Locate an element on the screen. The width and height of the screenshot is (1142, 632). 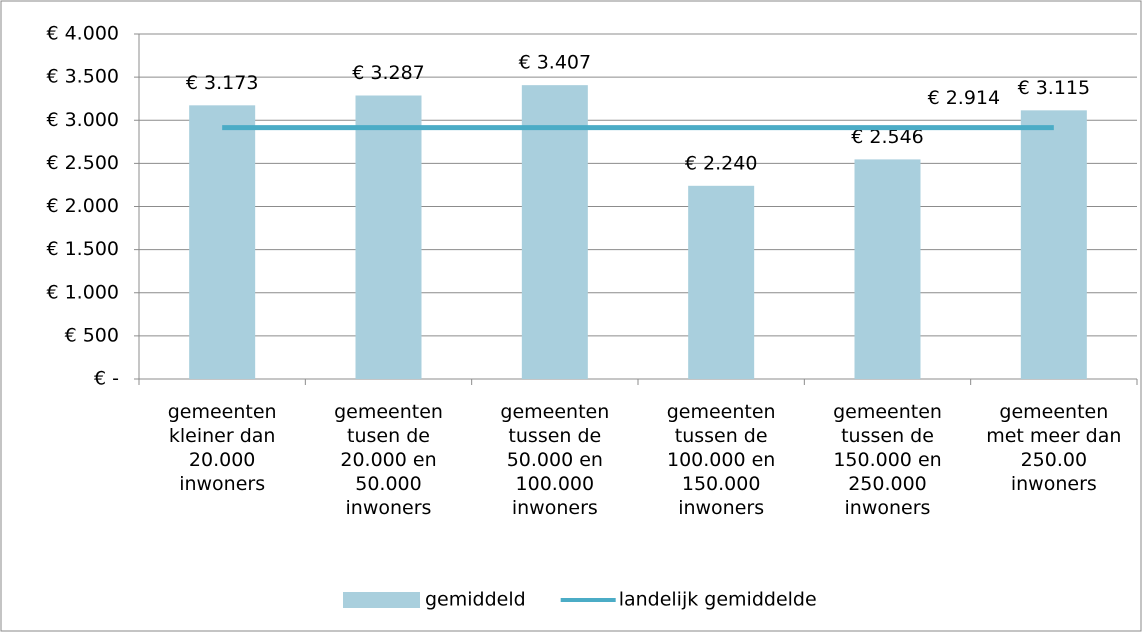
data-label: € 2.546 is located at coordinates (887, 137).